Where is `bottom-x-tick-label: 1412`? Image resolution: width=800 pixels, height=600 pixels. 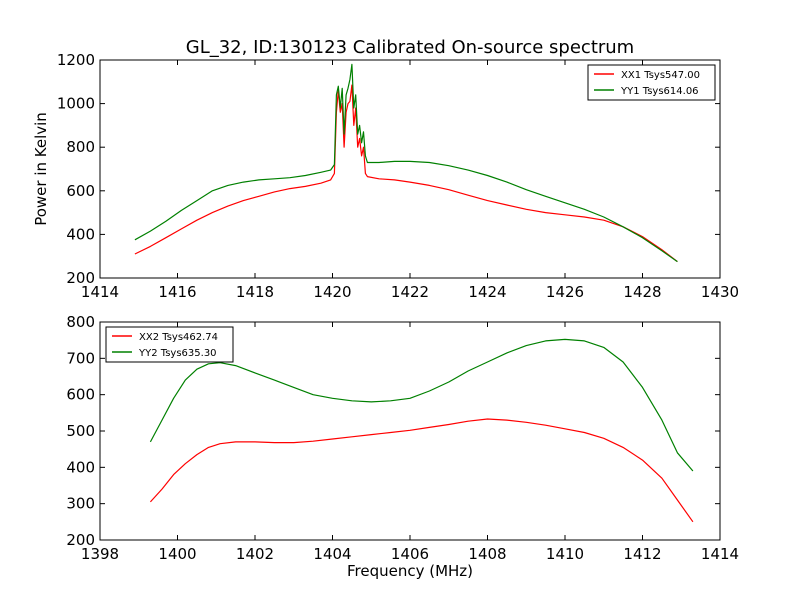
bottom-x-tick-label: 1412 is located at coordinates (642, 554).